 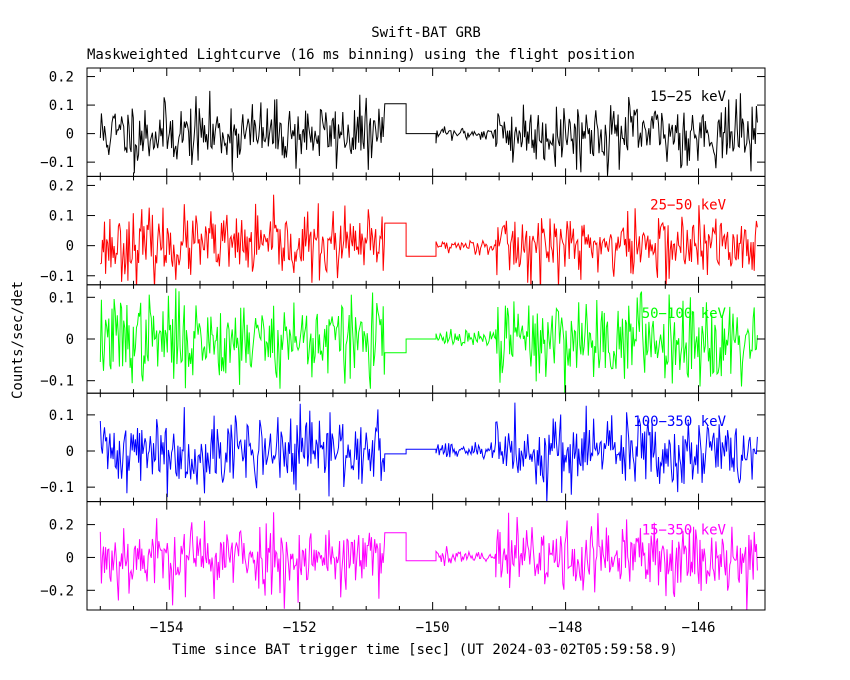 I want to click on x-tick-label: −146, so click(x=699, y=628).